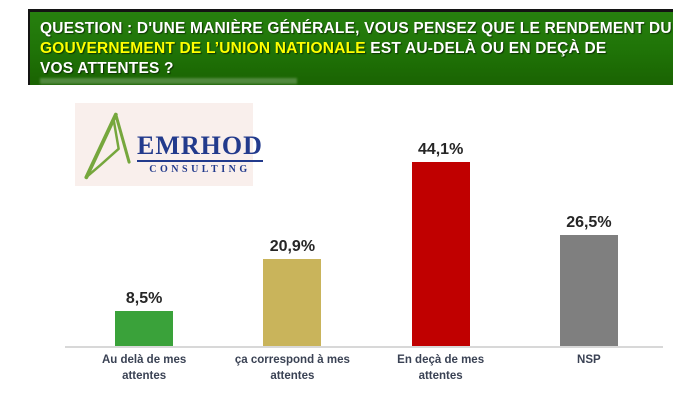 Image resolution: width=680 pixels, height=400 pixels. Describe the element at coordinates (589, 360) in the screenshot. I see `category-label: NSP` at that location.